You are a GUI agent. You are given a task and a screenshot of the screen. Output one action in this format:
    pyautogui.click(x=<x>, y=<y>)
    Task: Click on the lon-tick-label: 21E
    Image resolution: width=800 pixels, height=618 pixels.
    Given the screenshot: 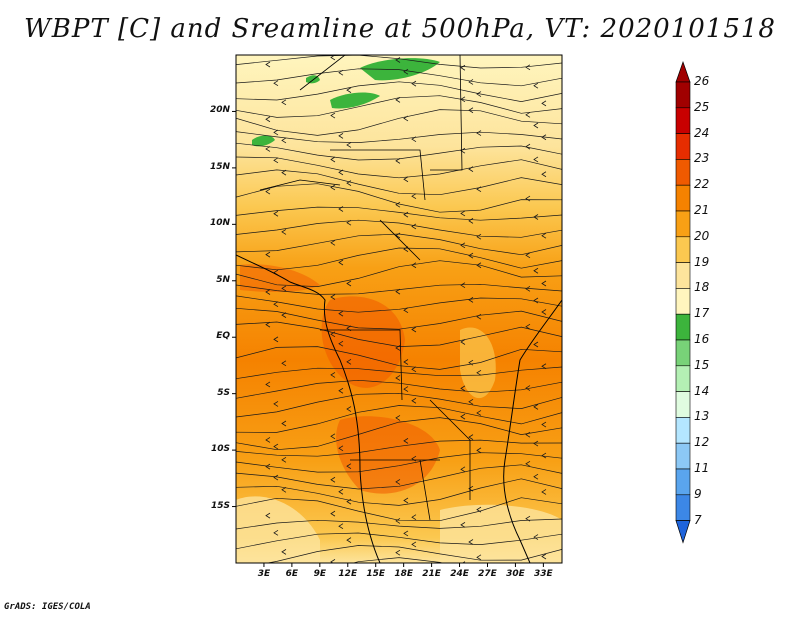 What is the action you would take?
    pyautogui.click(x=431, y=574)
    